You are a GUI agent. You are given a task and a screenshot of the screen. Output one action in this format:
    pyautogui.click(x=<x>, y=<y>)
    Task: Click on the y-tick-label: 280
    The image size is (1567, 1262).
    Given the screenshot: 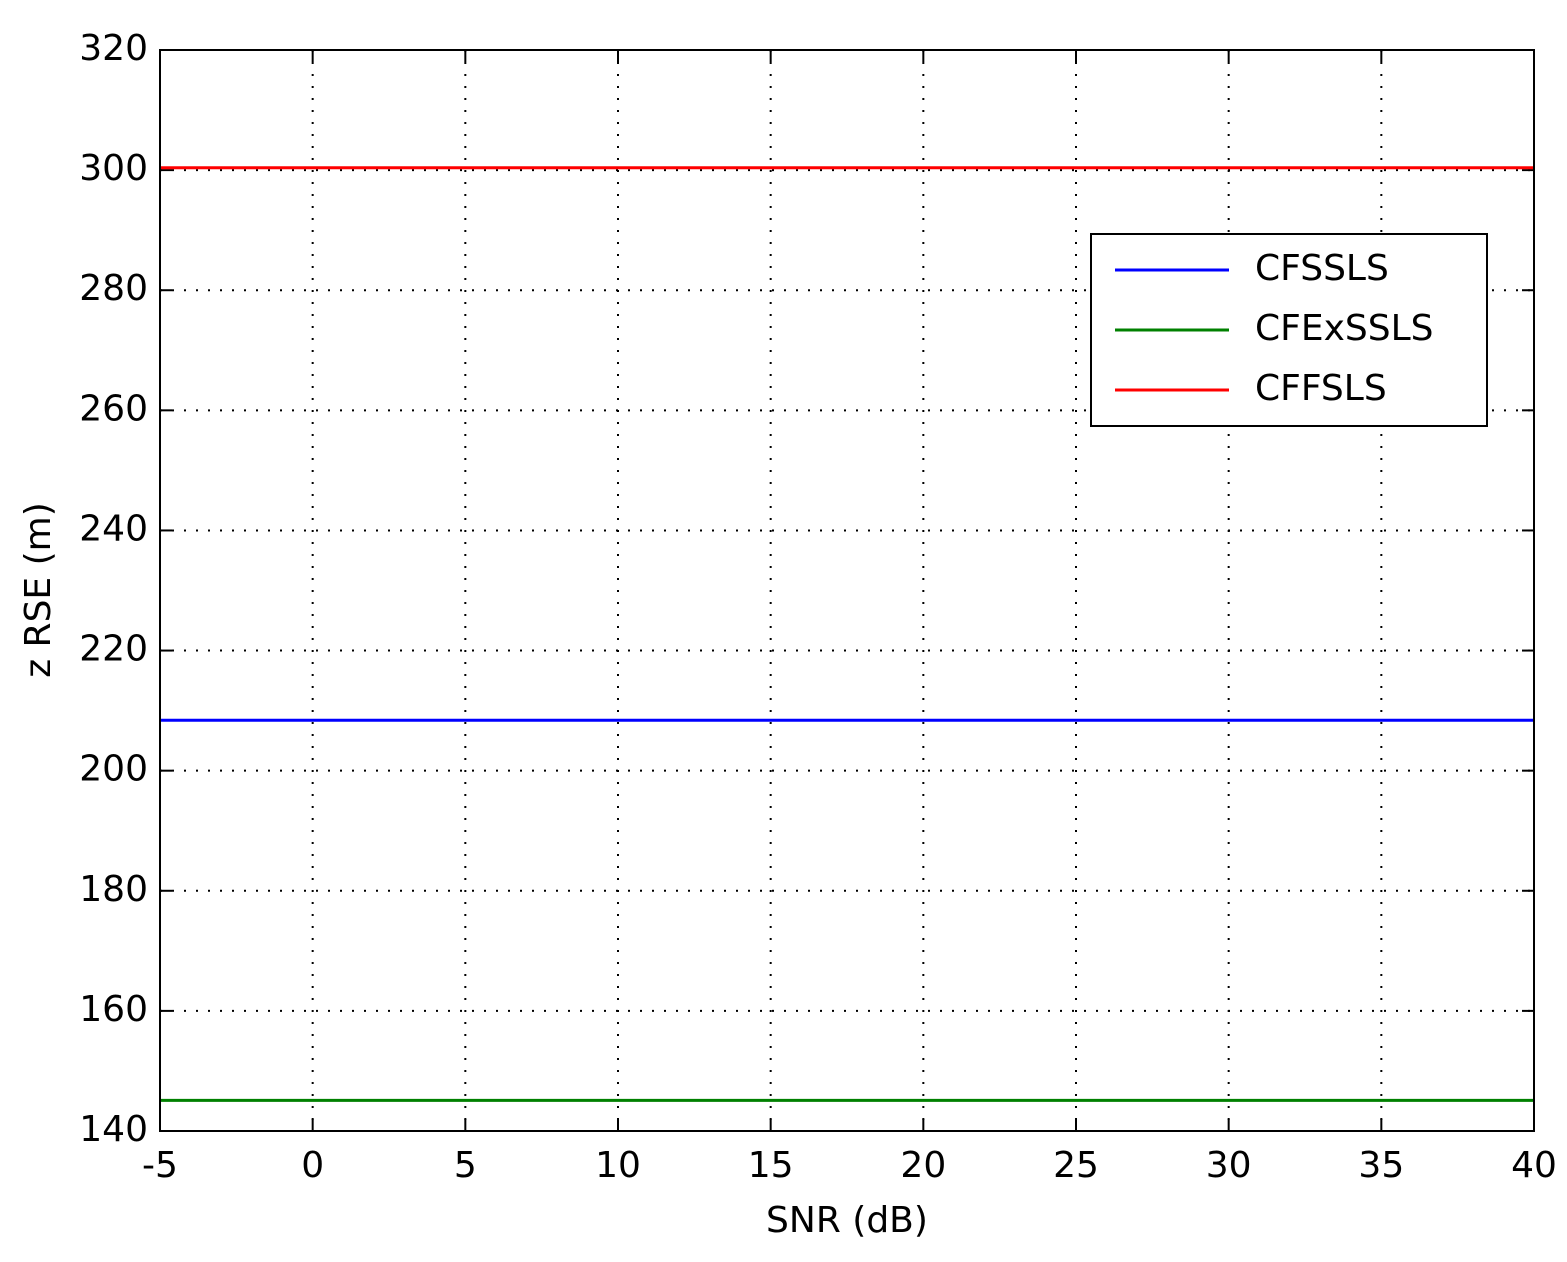 What is the action you would take?
    pyautogui.click(x=113, y=288)
    